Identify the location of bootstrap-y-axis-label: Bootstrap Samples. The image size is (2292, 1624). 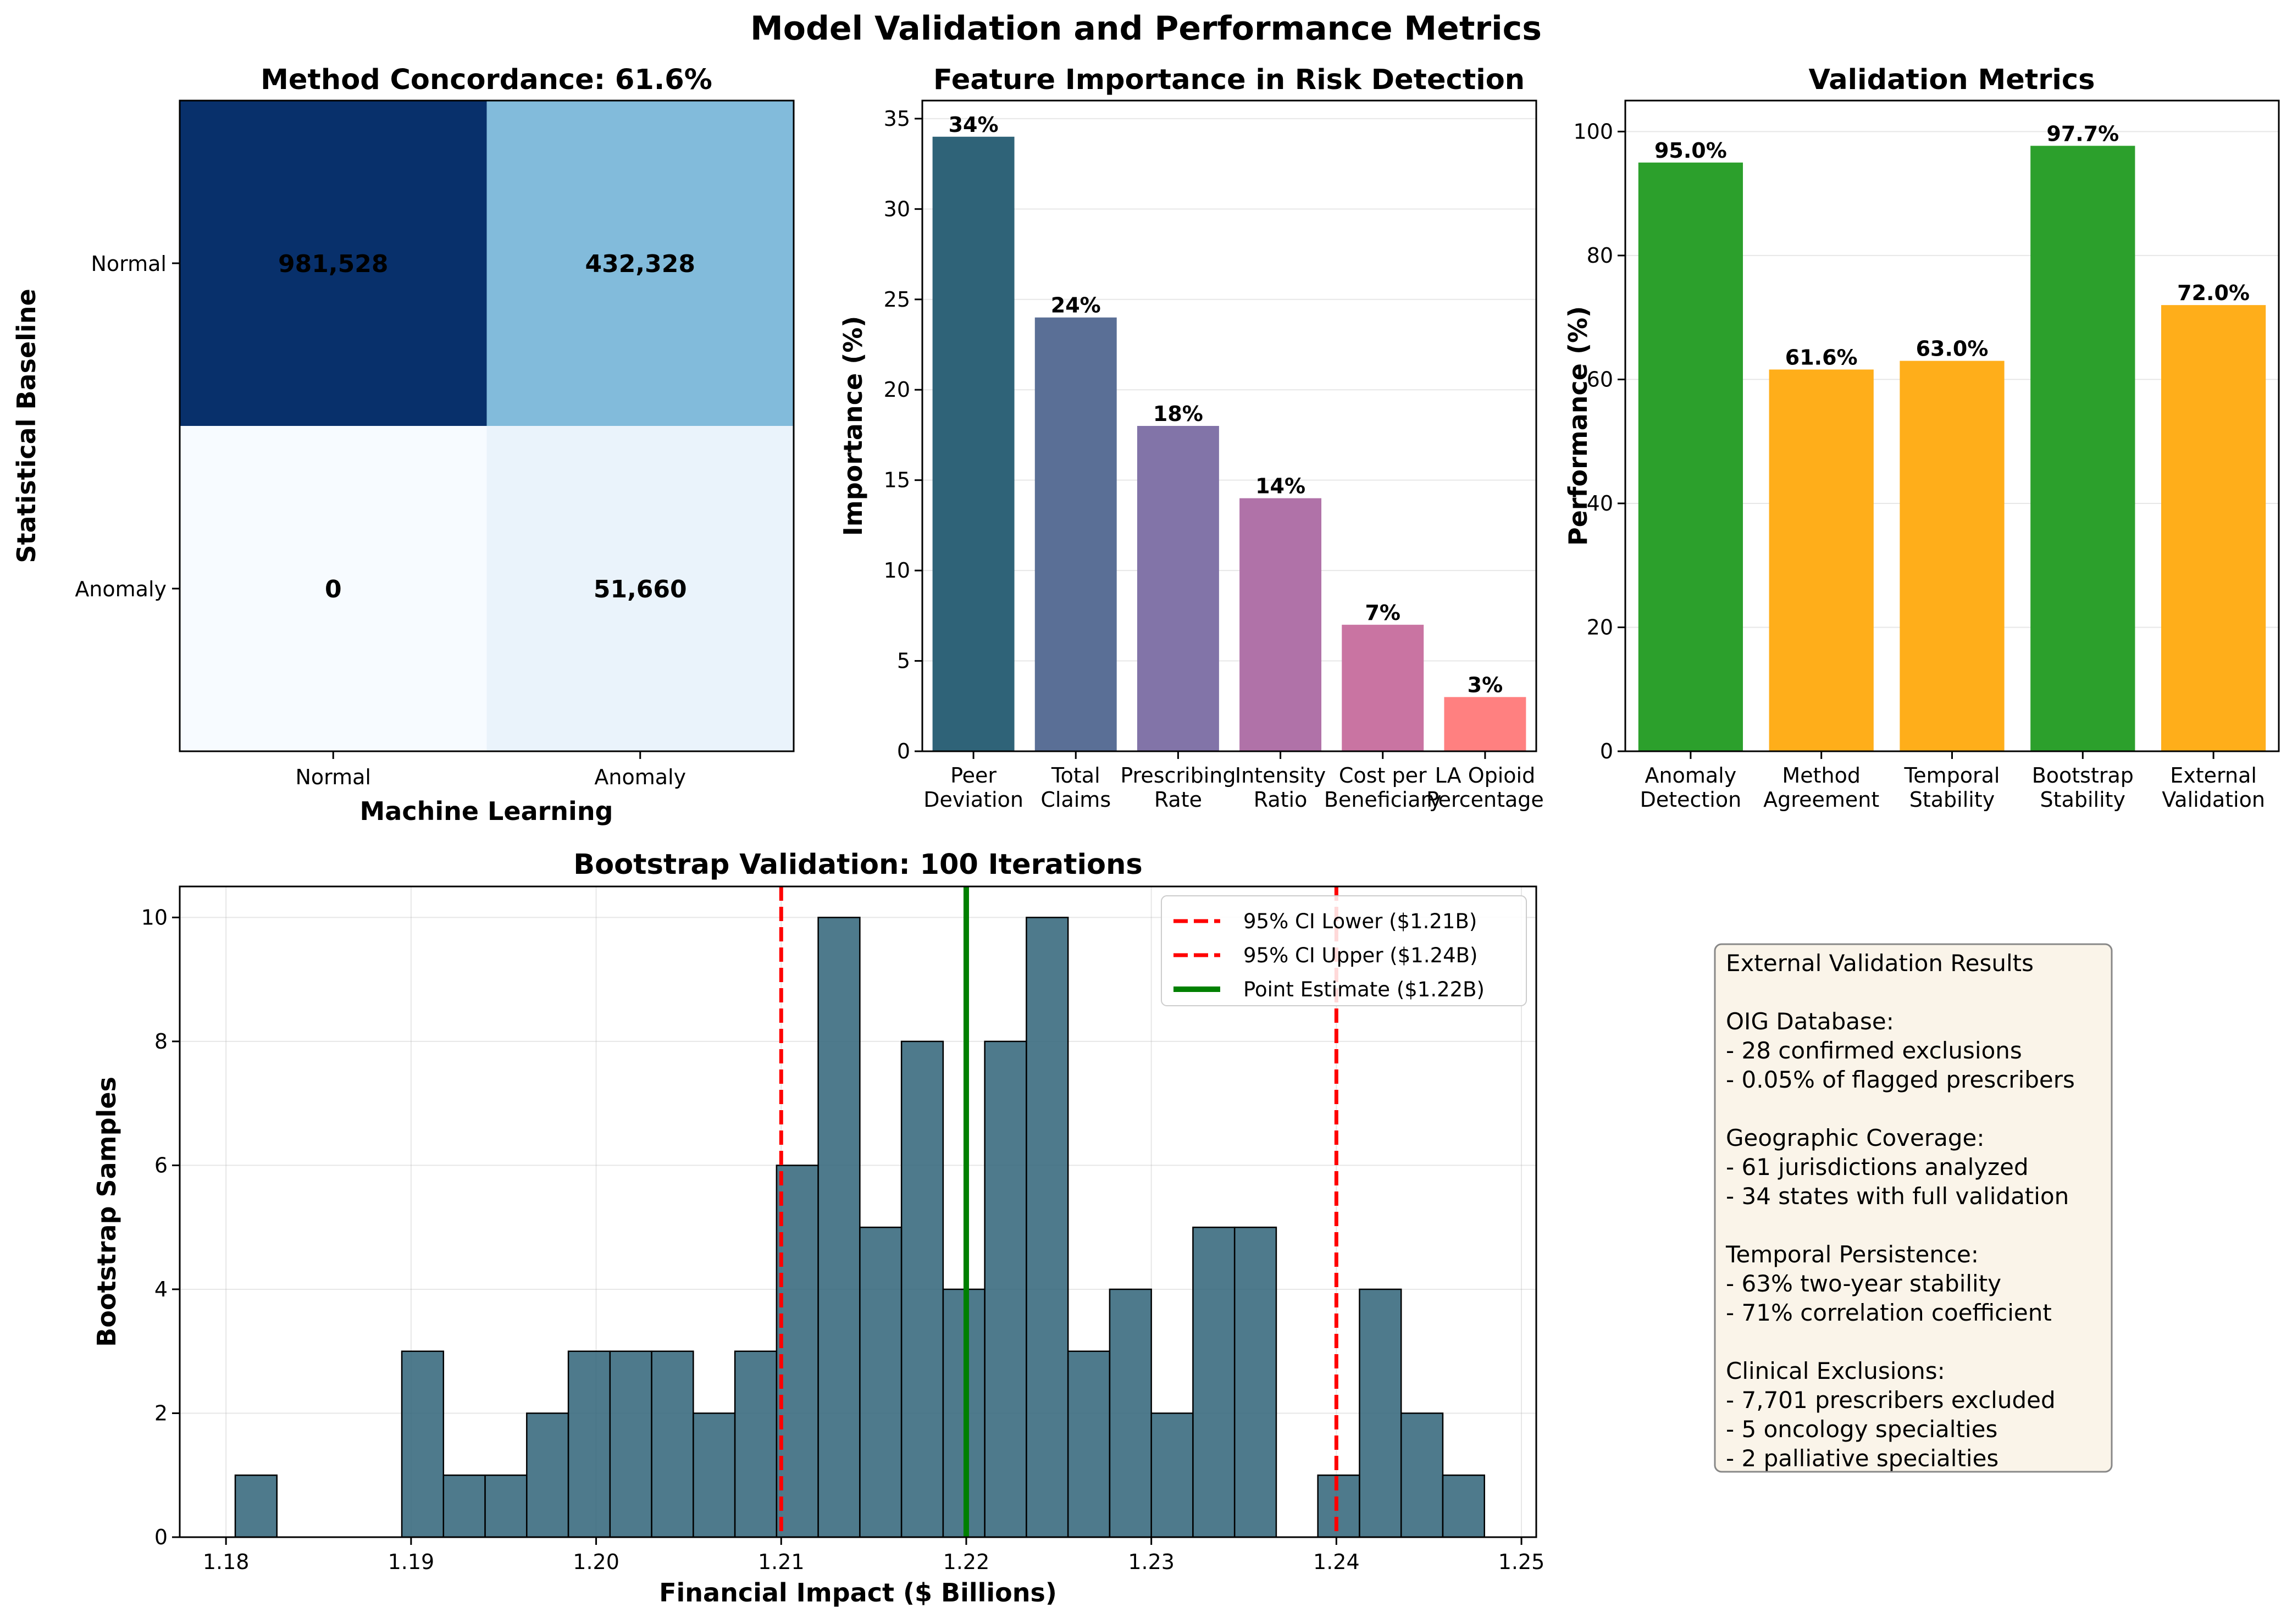
(106, 1212).